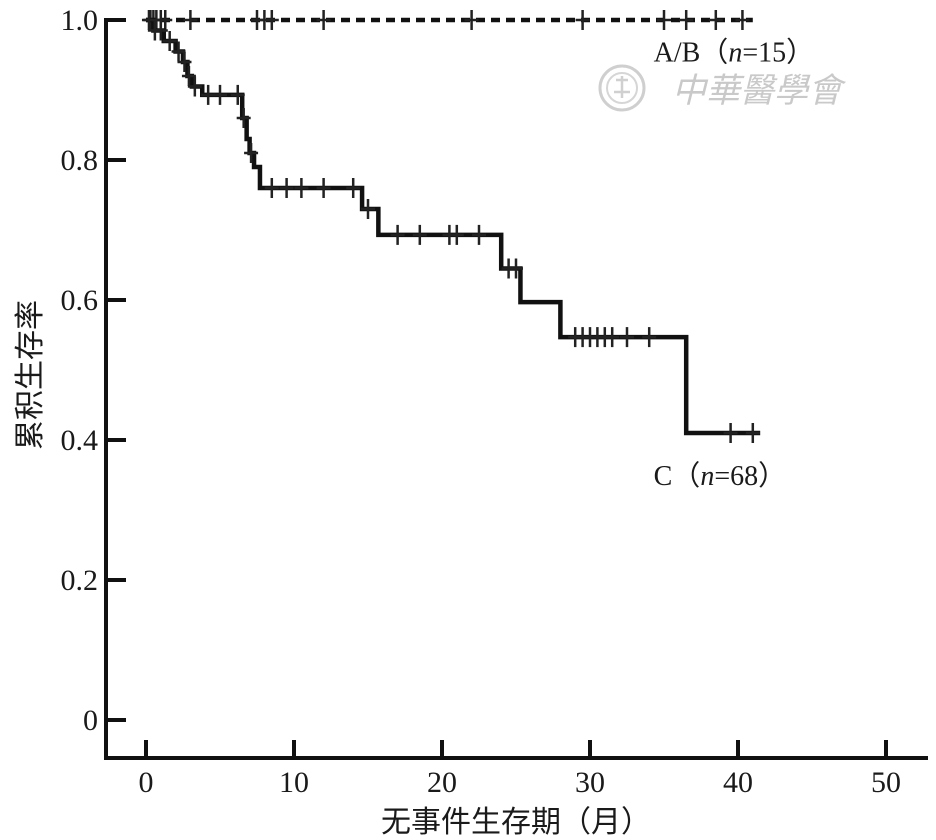 This screenshot has height=840, width=936. Describe the element at coordinates (80, 160) in the screenshot. I see `y-tick-label: 0.8` at that location.